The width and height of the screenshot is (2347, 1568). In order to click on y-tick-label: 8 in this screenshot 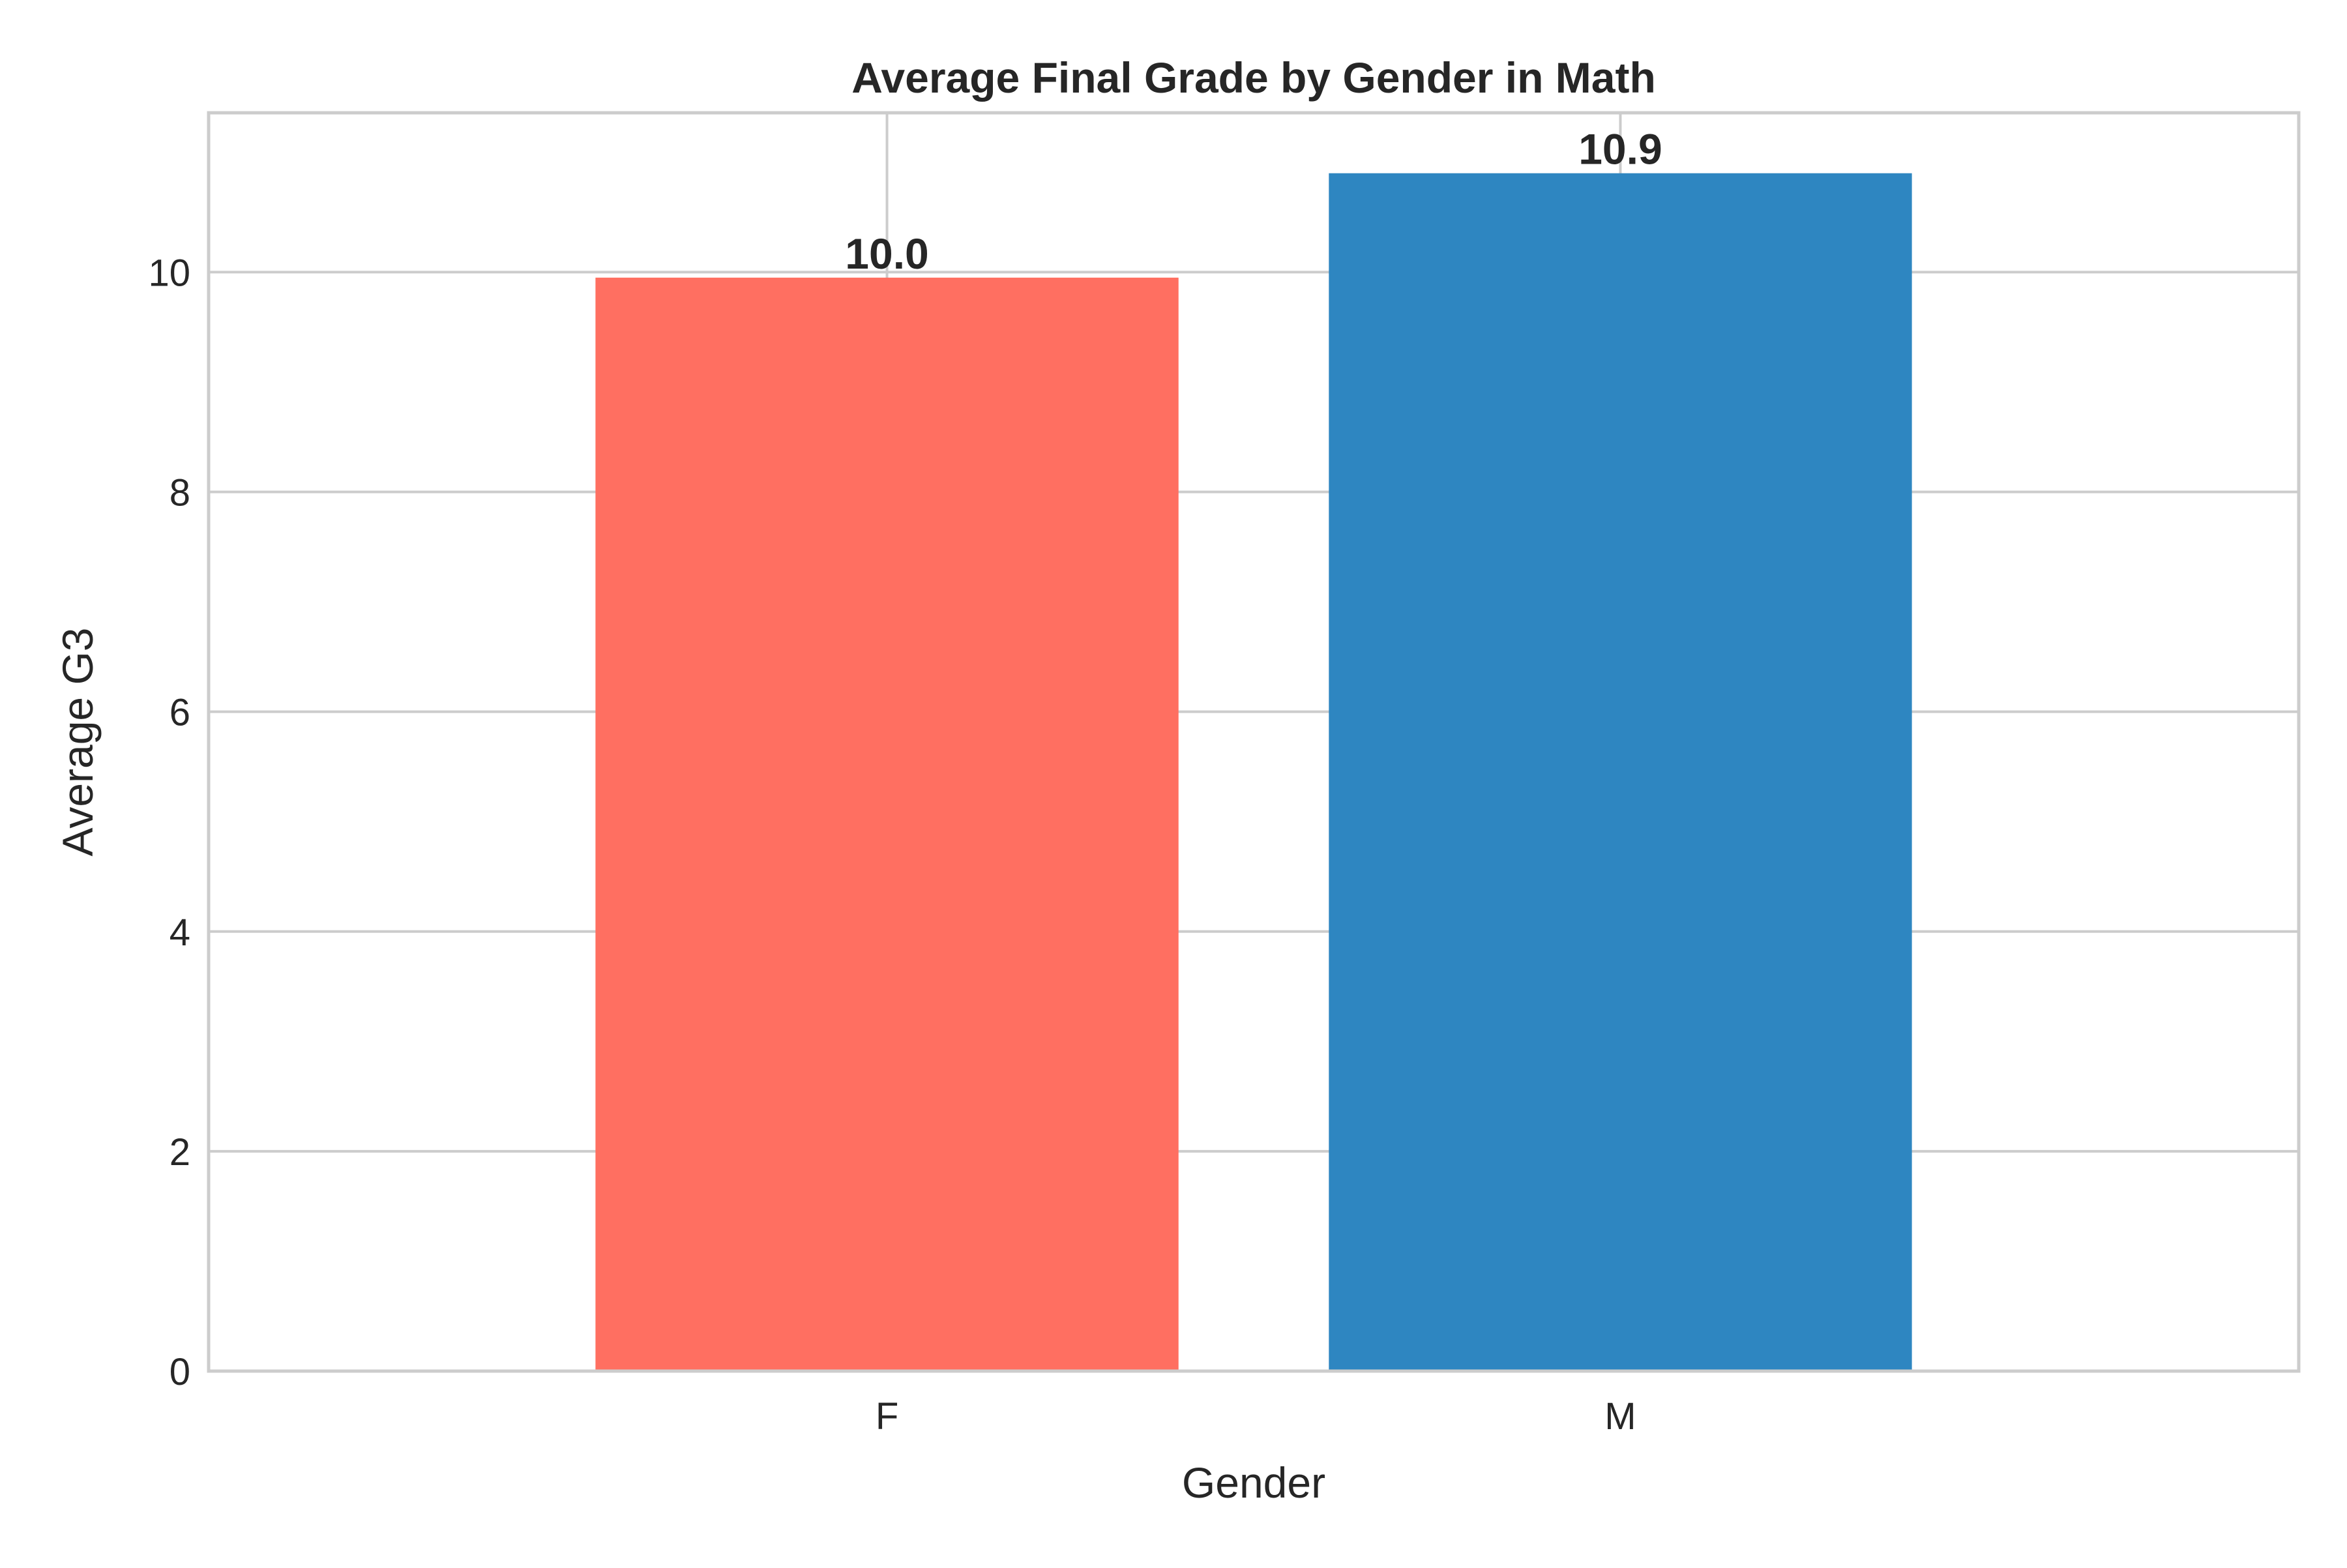, I will do `click(180, 493)`.